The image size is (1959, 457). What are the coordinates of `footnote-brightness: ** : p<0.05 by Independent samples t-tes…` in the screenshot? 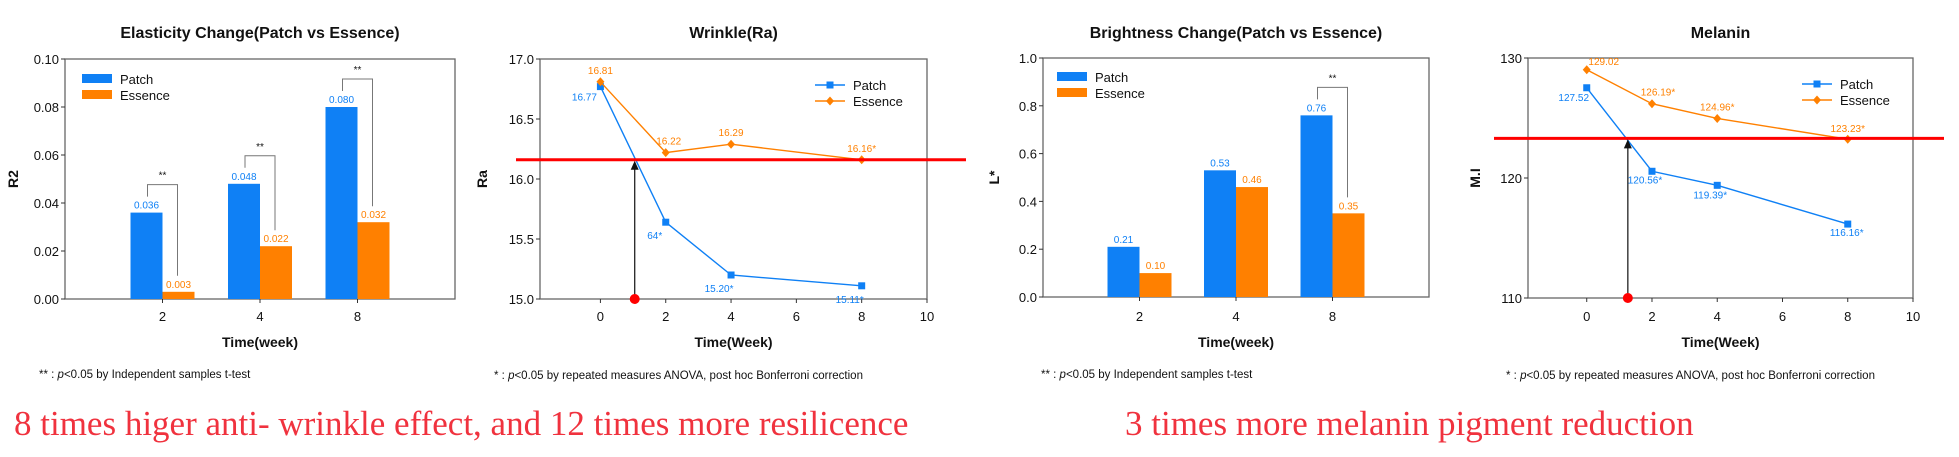 It's located at (1146, 375).